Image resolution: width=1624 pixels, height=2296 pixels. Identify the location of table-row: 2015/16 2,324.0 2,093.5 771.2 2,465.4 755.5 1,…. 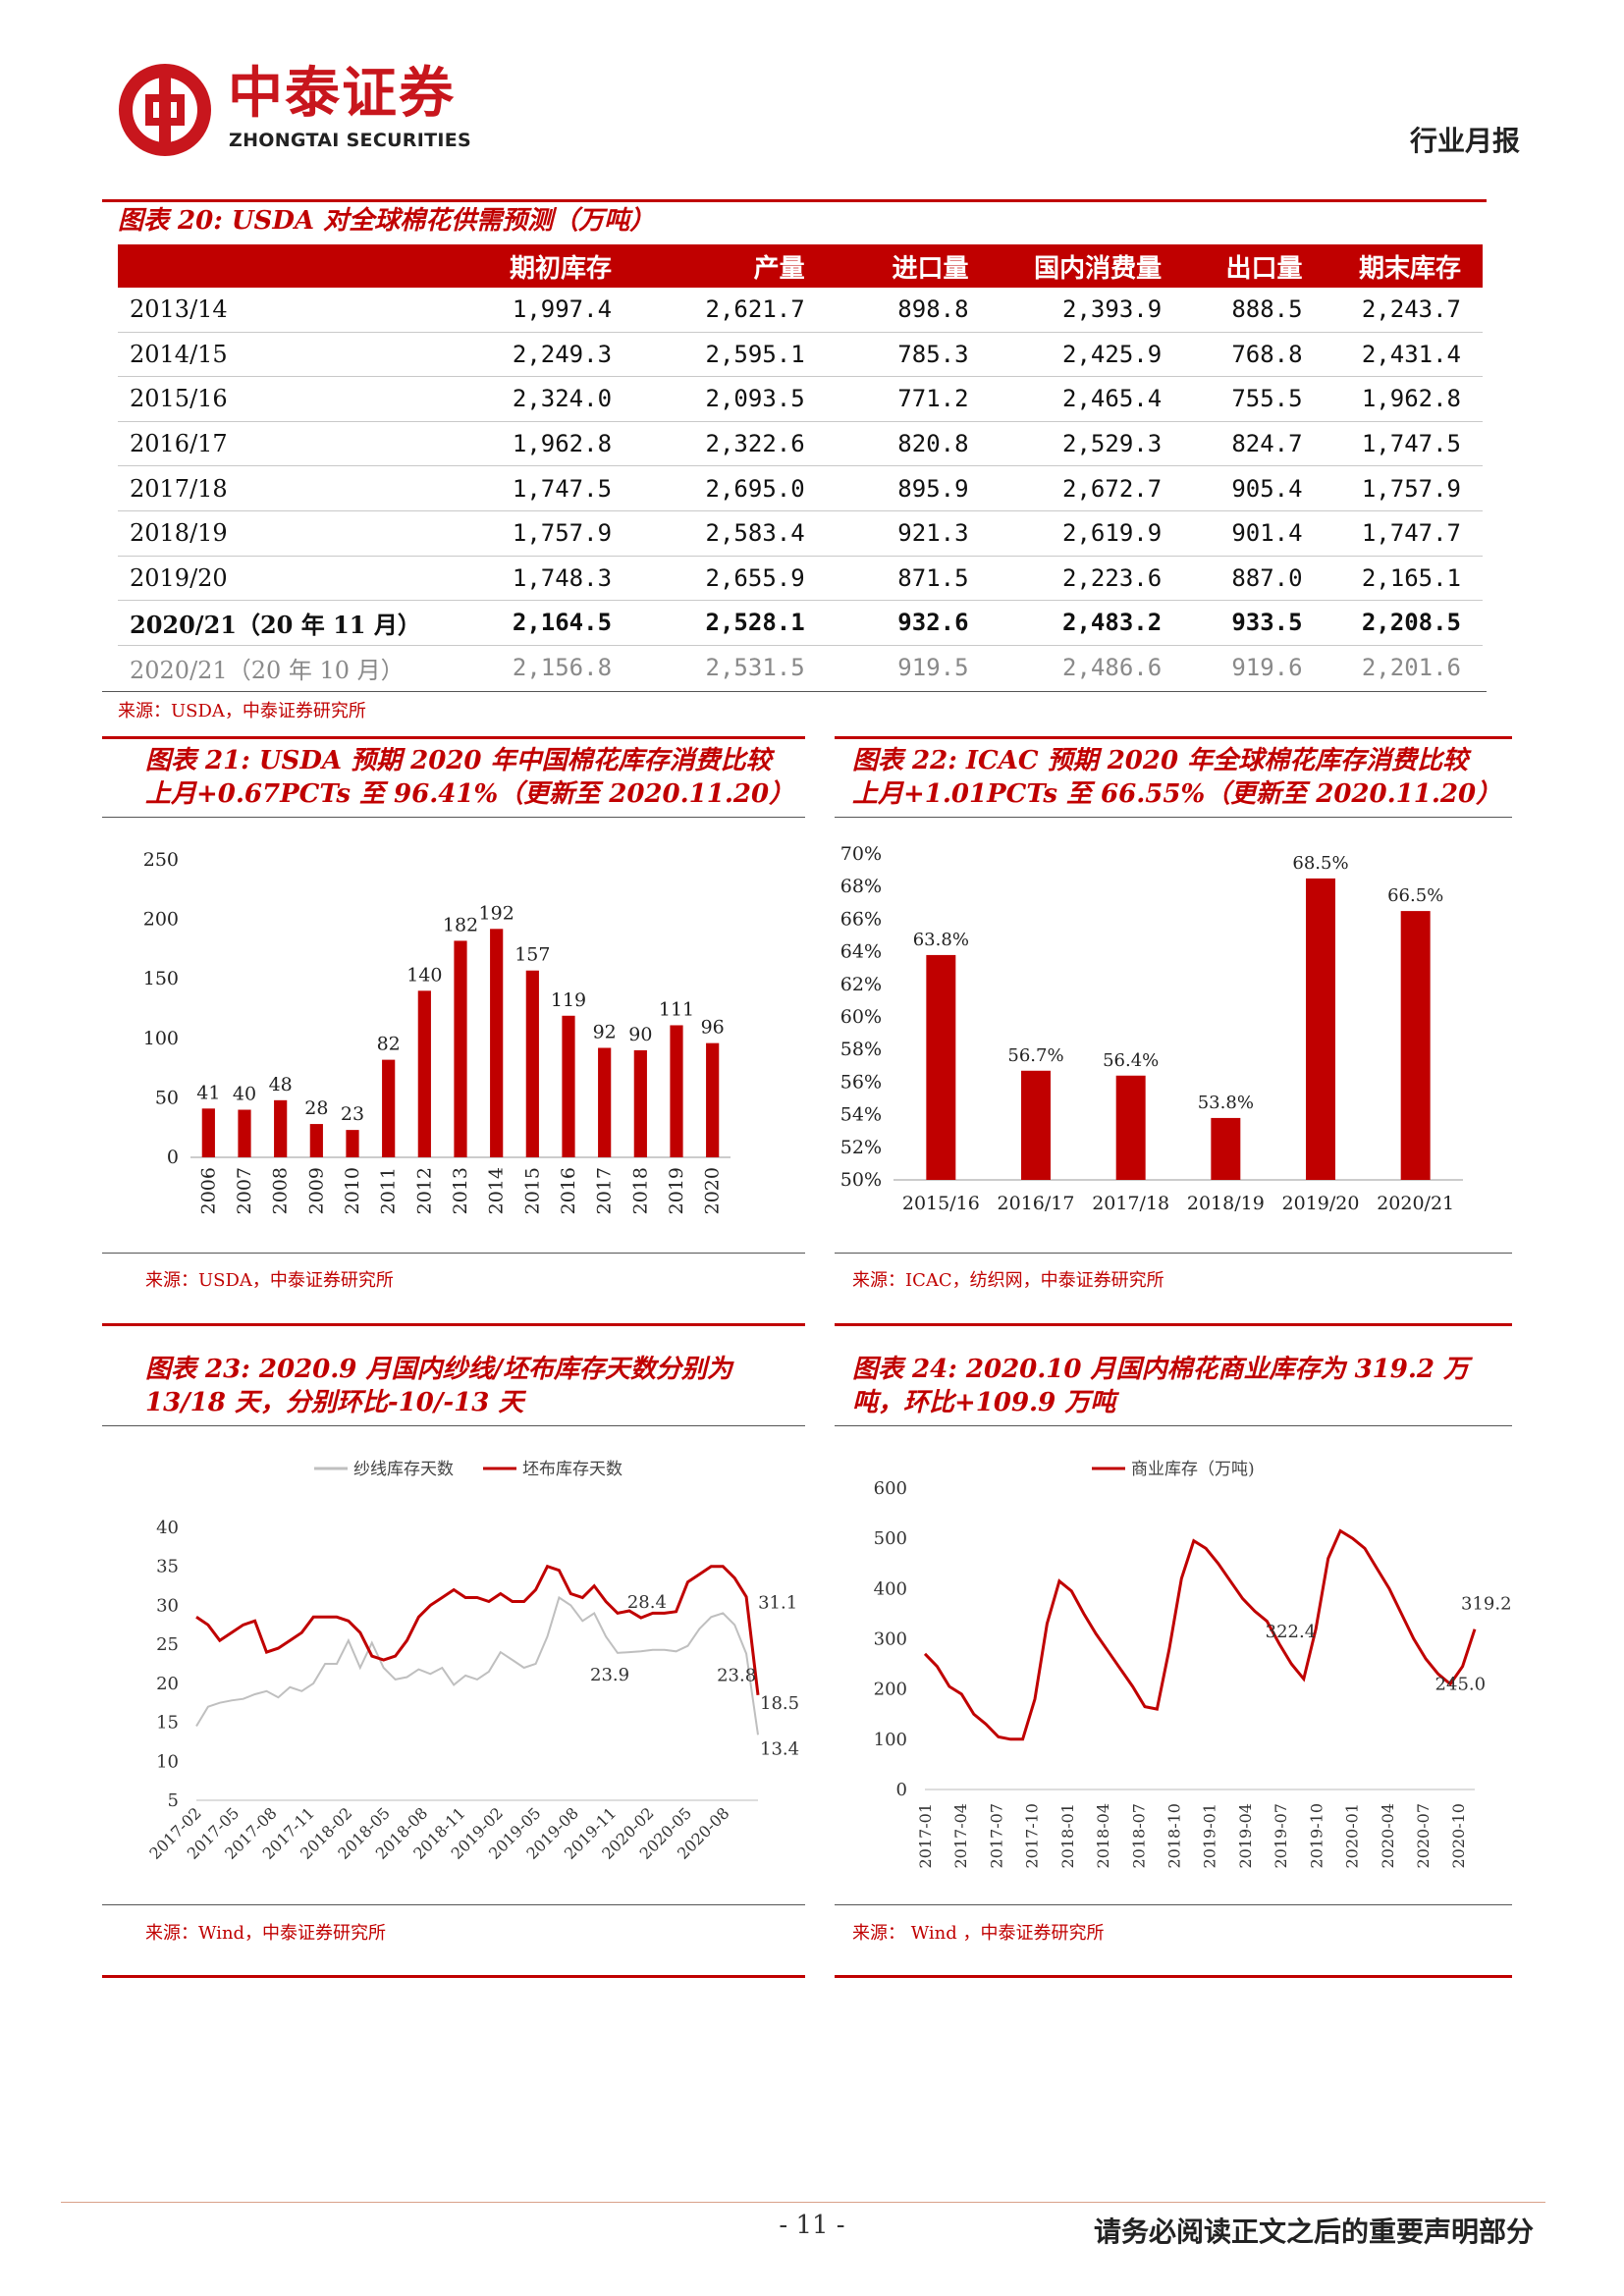
(800, 399).